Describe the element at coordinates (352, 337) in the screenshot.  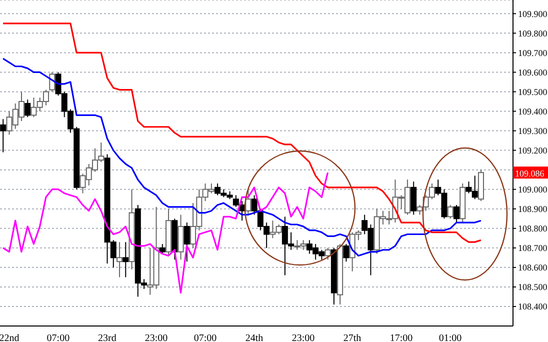
I see `x-tick-label: 27th` at that location.